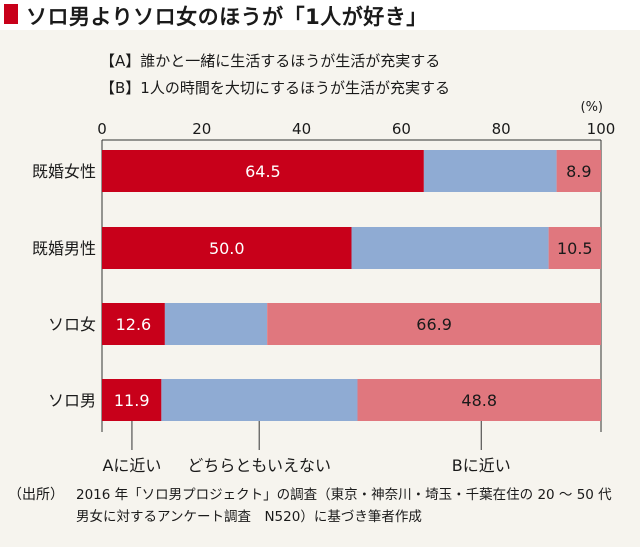  I want to click on data-label: 10.5, so click(575, 248).